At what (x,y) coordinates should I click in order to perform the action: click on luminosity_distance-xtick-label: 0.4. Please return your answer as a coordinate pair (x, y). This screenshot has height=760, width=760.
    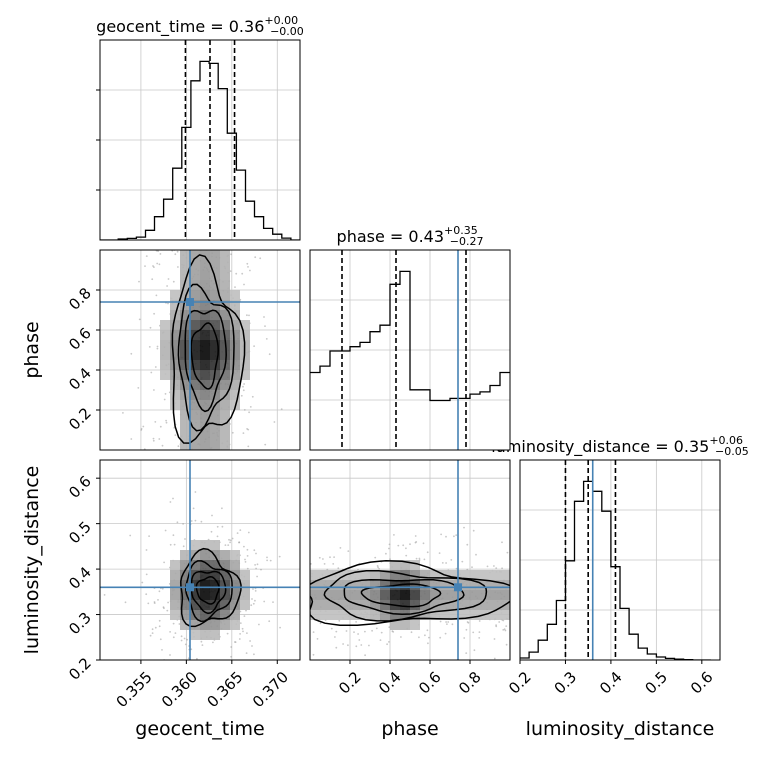
    Looking at the image, I should click on (611, 683).